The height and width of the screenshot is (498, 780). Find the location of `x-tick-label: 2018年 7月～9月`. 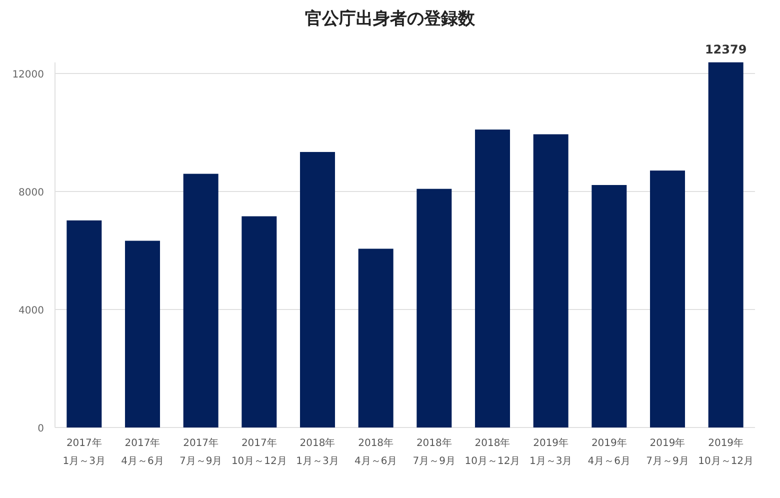

x-tick-label: 2018年 7月～9月 is located at coordinates (434, 452).